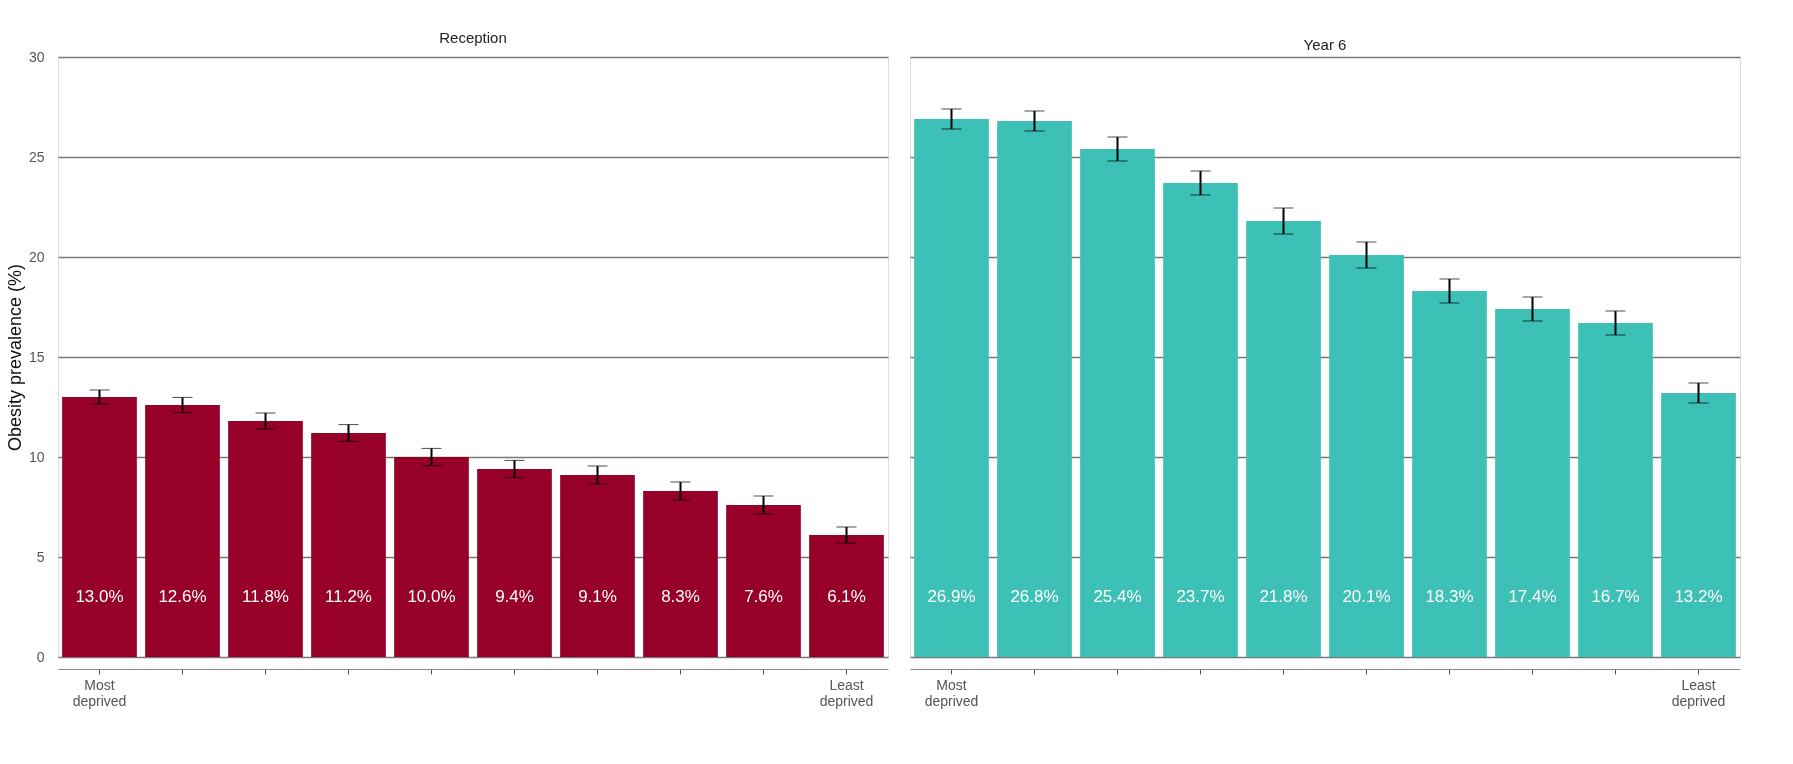  Describe the element at coordinates (473, 37) in the screenshot. I see `chart-title: Reception` at that location.